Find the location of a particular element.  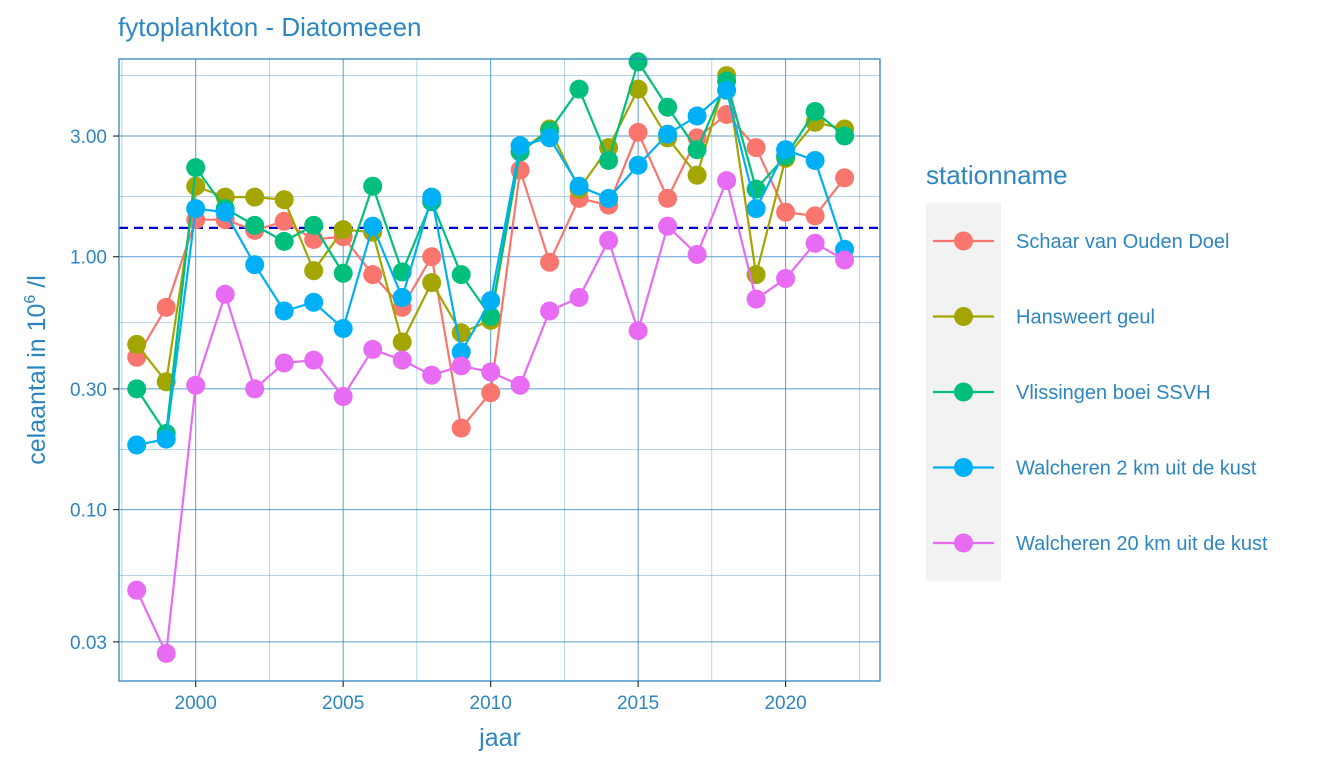

legend-item: Schaar van Ouden Doel is located at coordinates (1081, 242).